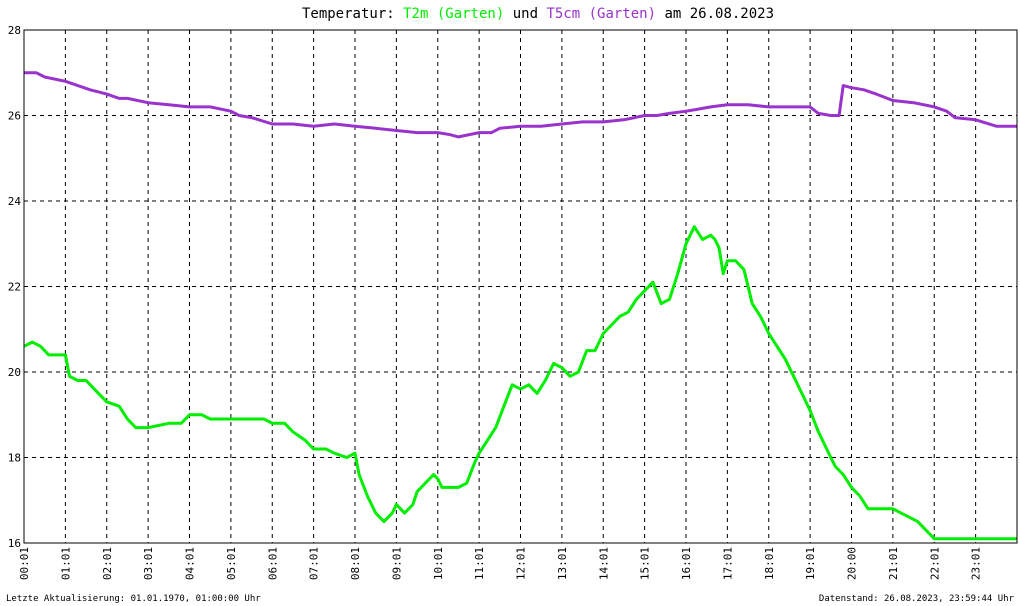 The width and height of the screenshot is (1020, 606). I want to click on y-axis: 16 18 20 22 24 26 28, so click(15, 287).